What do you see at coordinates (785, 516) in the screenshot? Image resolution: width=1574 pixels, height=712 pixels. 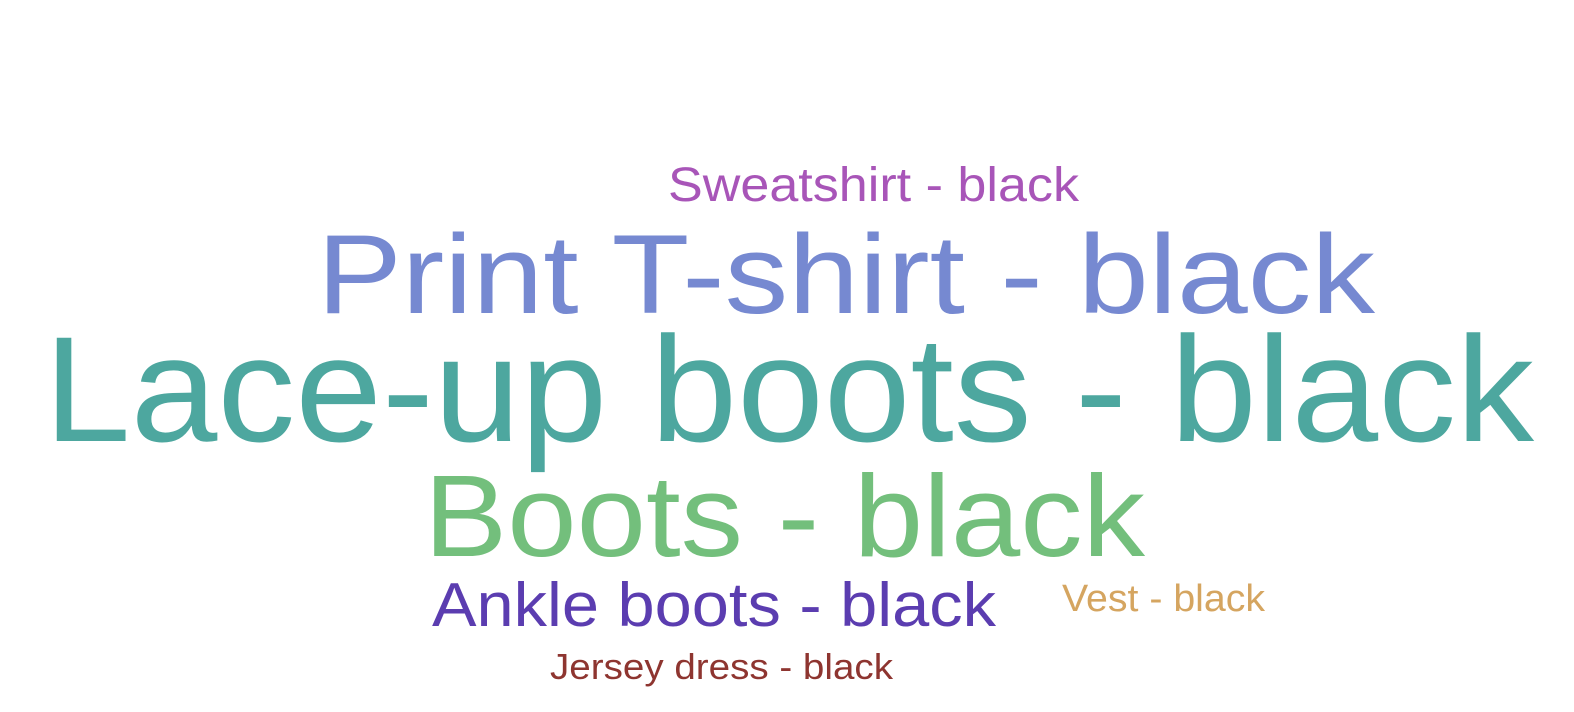 I see `word-cloud-word: Boots - black` at bounding box center [785, 516].